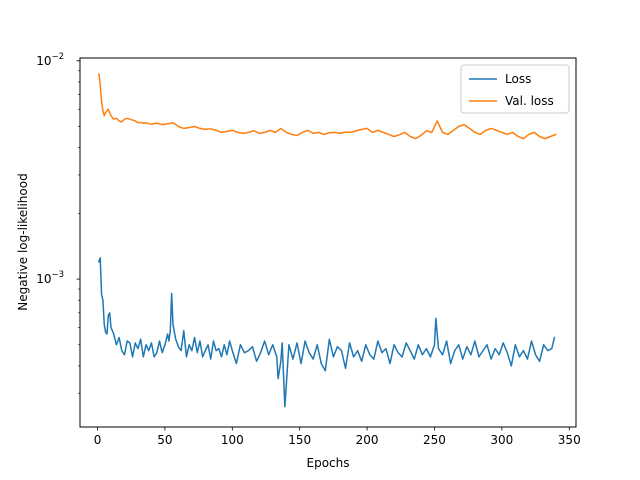 Image resolution: width=640 pixels, height=480 pixels. What do you see at coordinates (518, 79) in the screenshot?
I see `legend-label-0: Loss` at bounding box center [518, 79].